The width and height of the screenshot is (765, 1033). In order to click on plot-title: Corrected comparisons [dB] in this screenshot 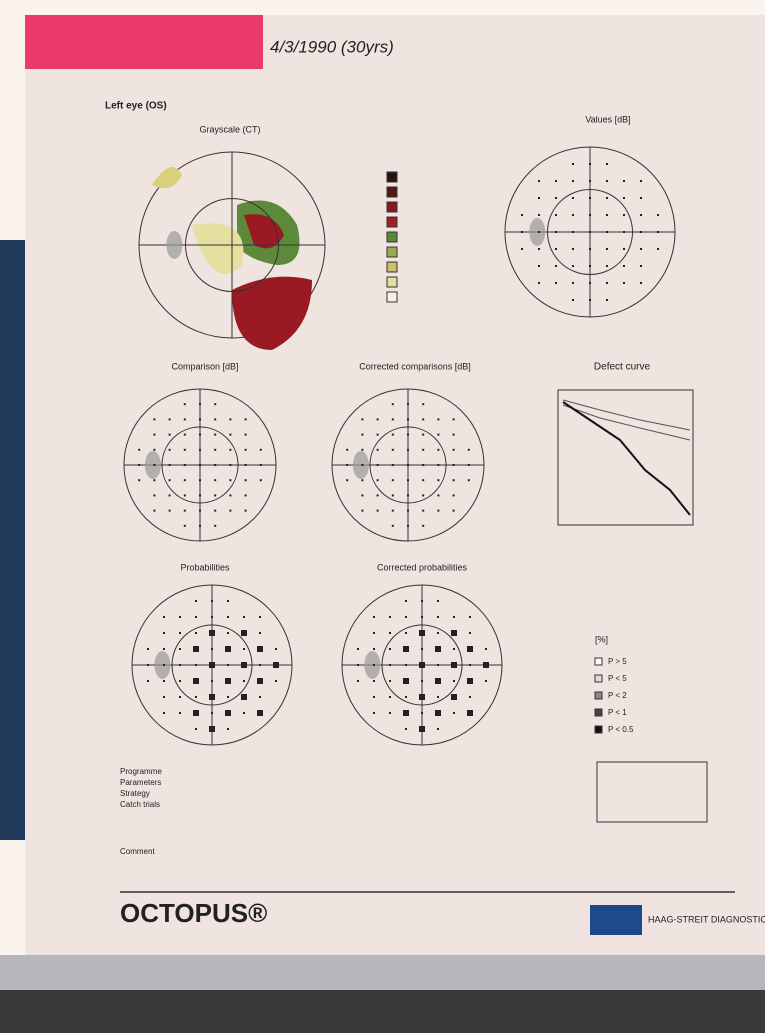, I will do `click(415, 366)`.